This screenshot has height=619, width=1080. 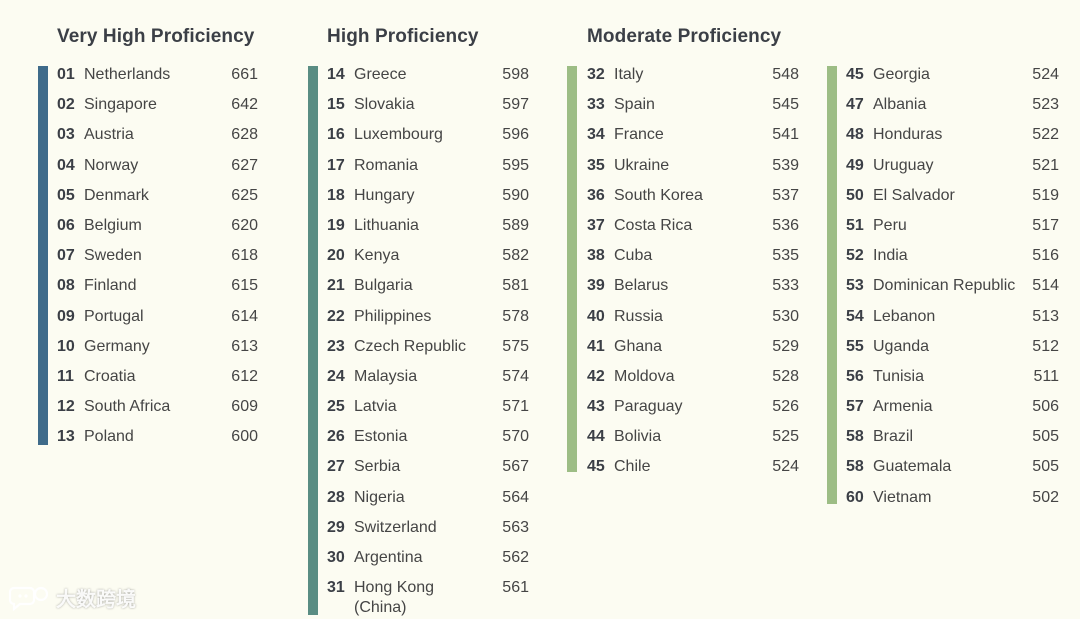 I want to click on country-name: Croatia, so click(x=110, y=376).